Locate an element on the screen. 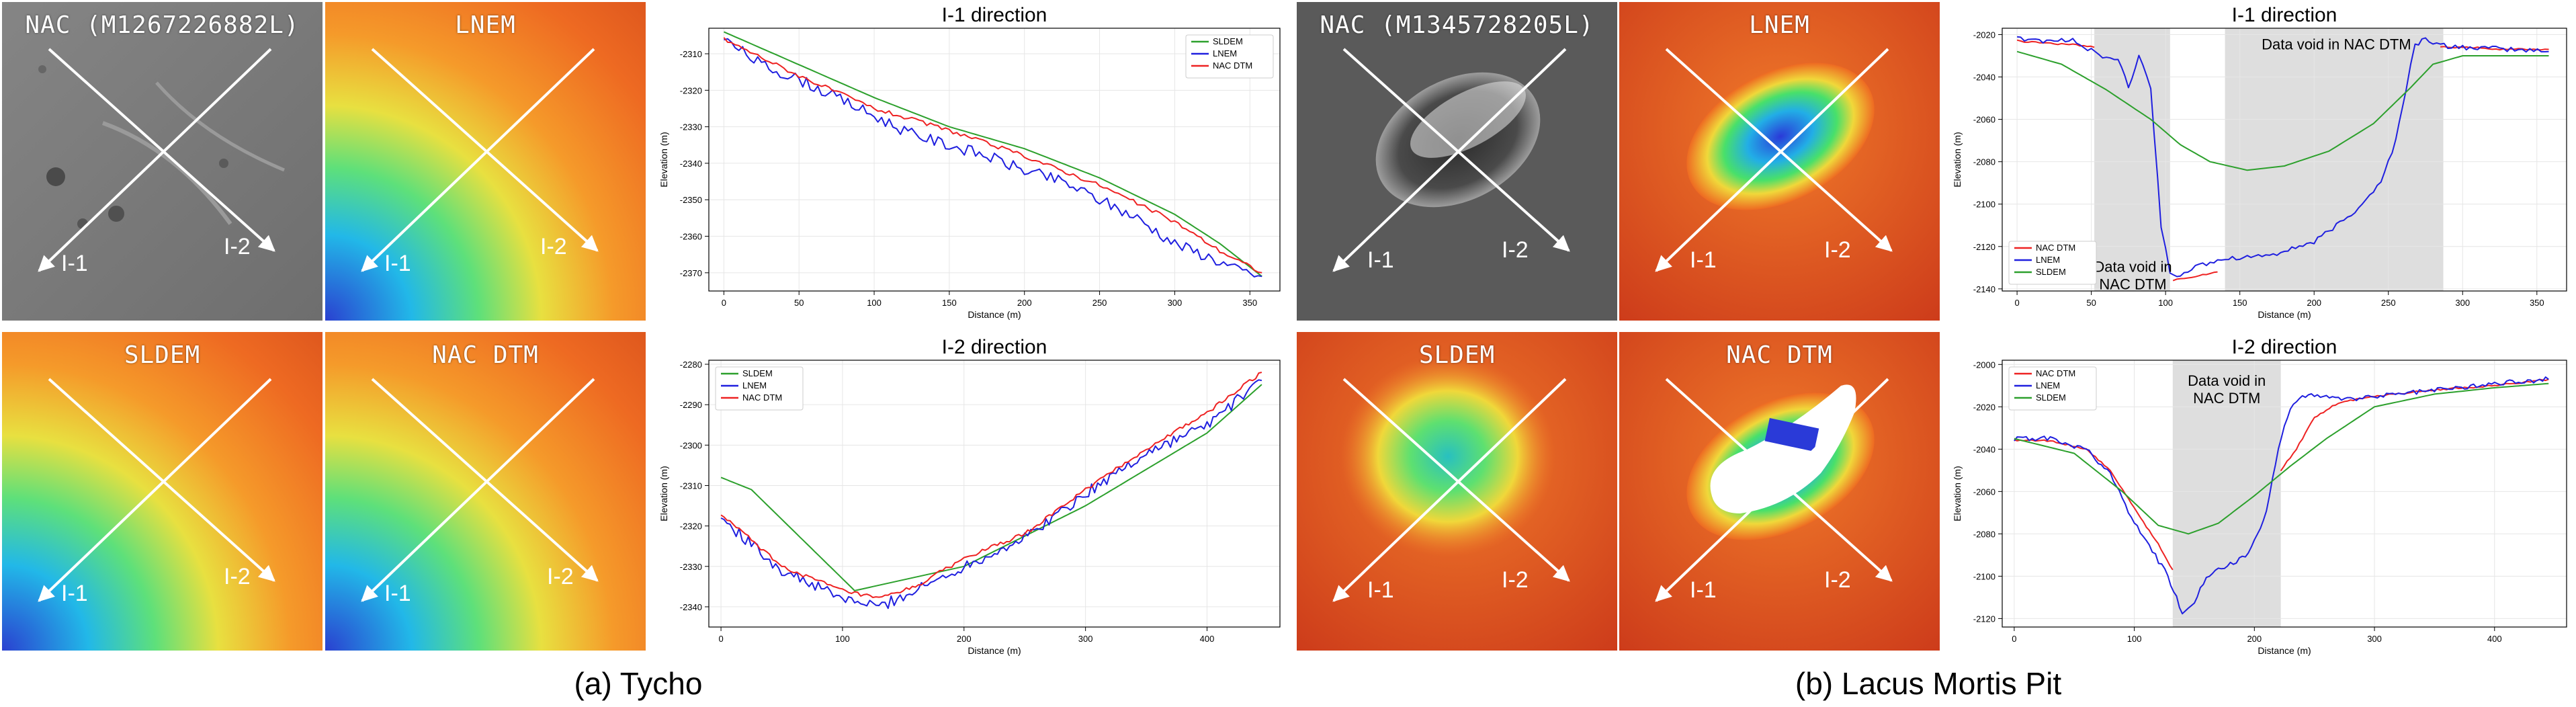 The height and width of the screenshot is (707, 2576). lacus-sldem-title: SLDEM is located at coordinates (1457, 355).